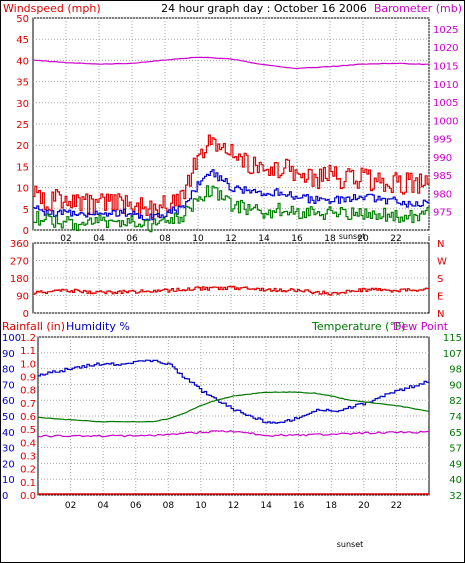 Image resolution: width=465 pixels, height=563 pixels. I want to click on direction-series, so click(231, 290).